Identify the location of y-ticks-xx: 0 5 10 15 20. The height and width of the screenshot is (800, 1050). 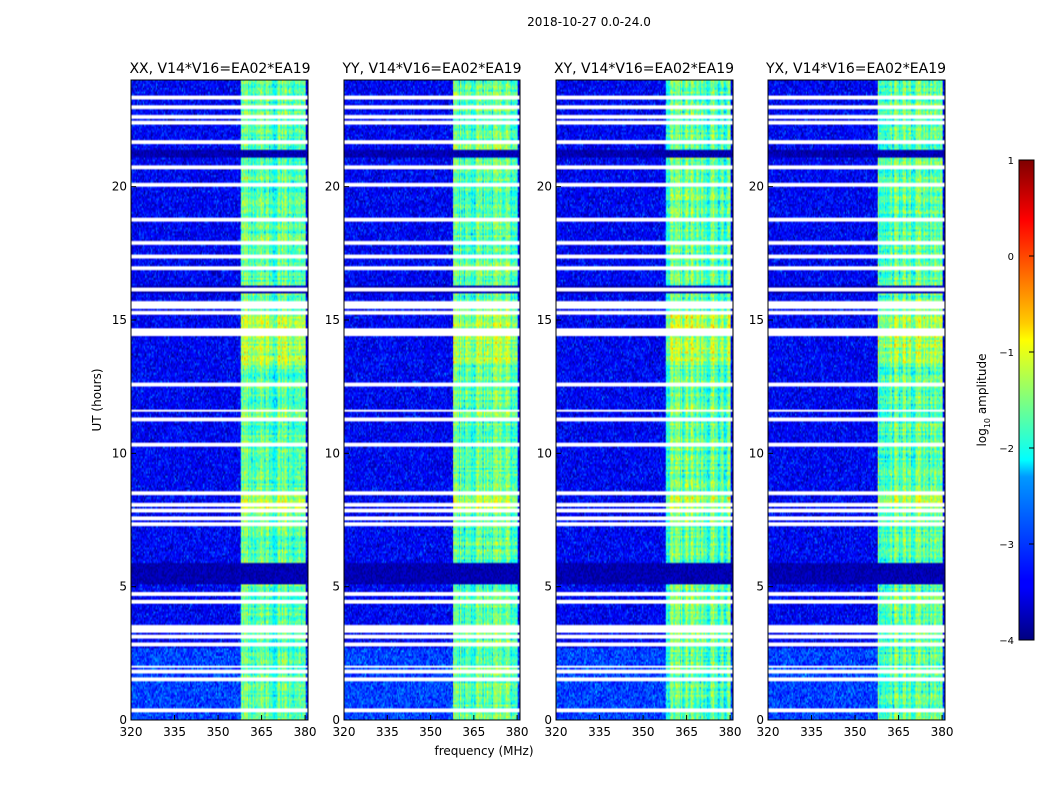
(124, 453).